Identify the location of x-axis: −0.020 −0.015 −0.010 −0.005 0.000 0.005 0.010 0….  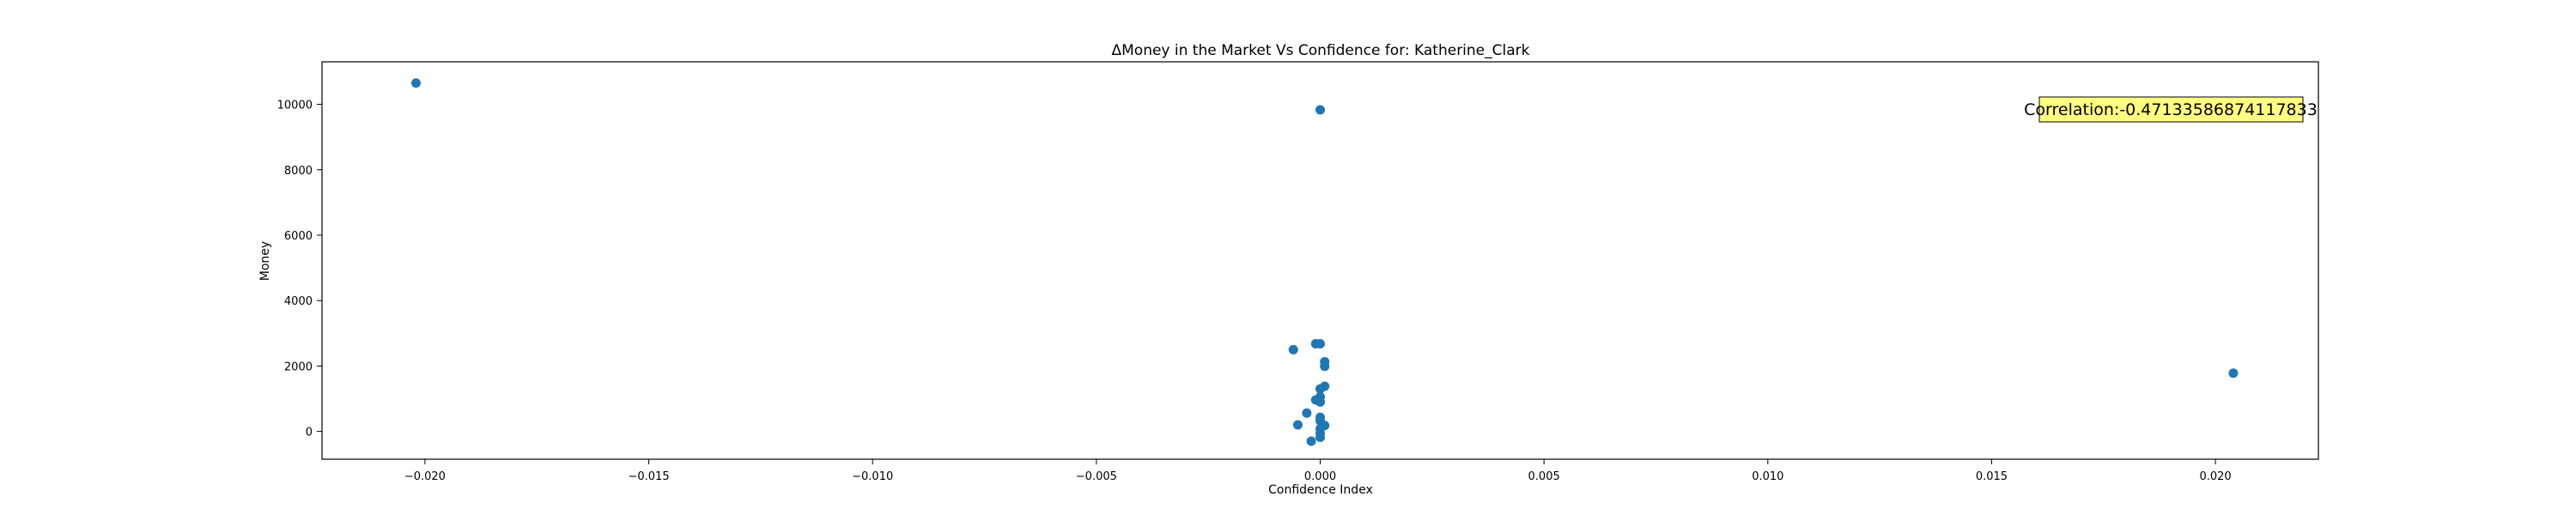
(1318, 471).